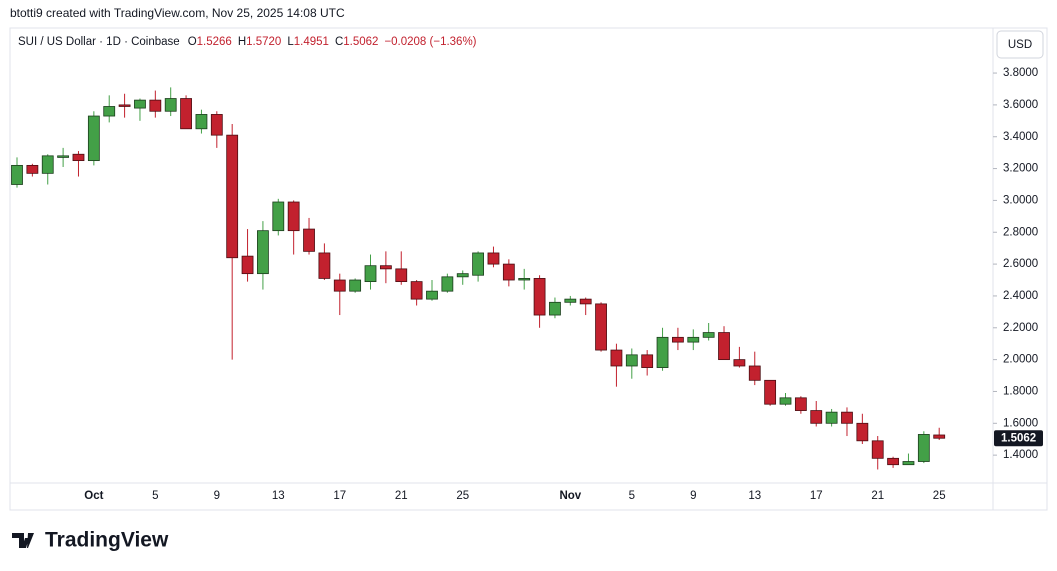 This screenshot has width=1057, height=571. I want to click on legend-key: L, so click(290, 42).